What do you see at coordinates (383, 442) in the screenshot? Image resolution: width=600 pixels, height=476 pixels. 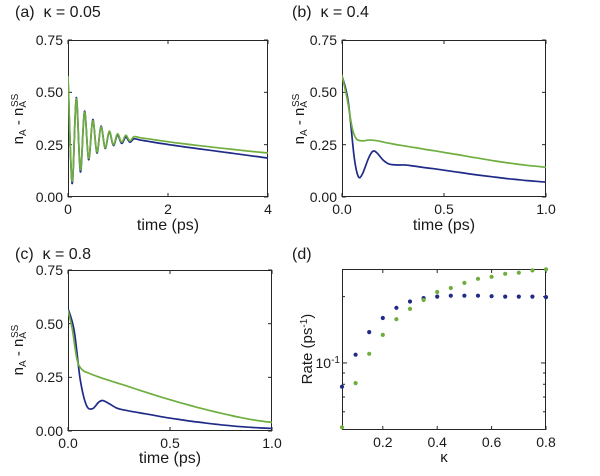 I see `x-tick-label: 0.2` at bounding box center [383, 442].